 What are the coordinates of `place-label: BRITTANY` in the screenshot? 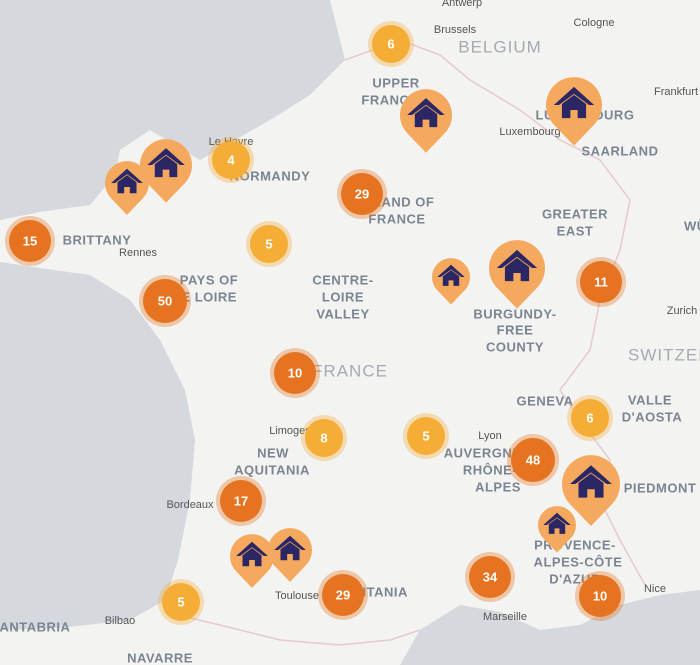 It's located at (97, 239).